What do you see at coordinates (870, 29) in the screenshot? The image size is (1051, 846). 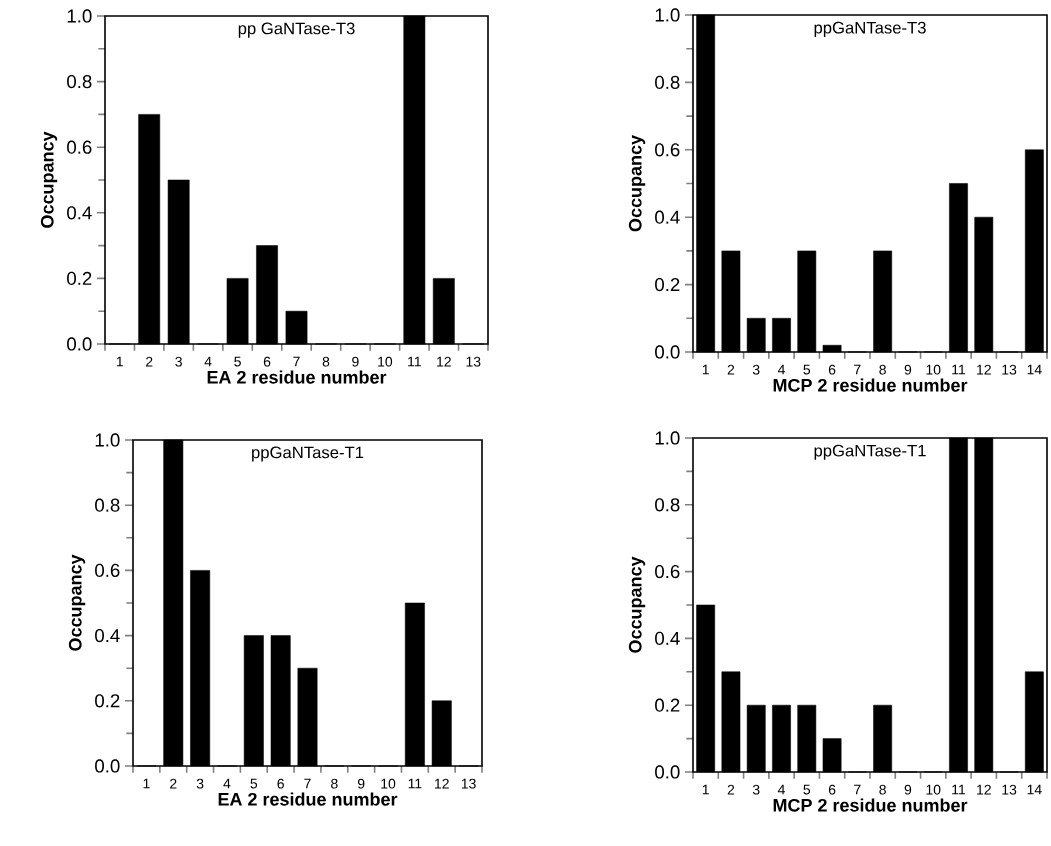 I see `chart-title: ppGaNTase-T3` at bounding box center [870, 29].